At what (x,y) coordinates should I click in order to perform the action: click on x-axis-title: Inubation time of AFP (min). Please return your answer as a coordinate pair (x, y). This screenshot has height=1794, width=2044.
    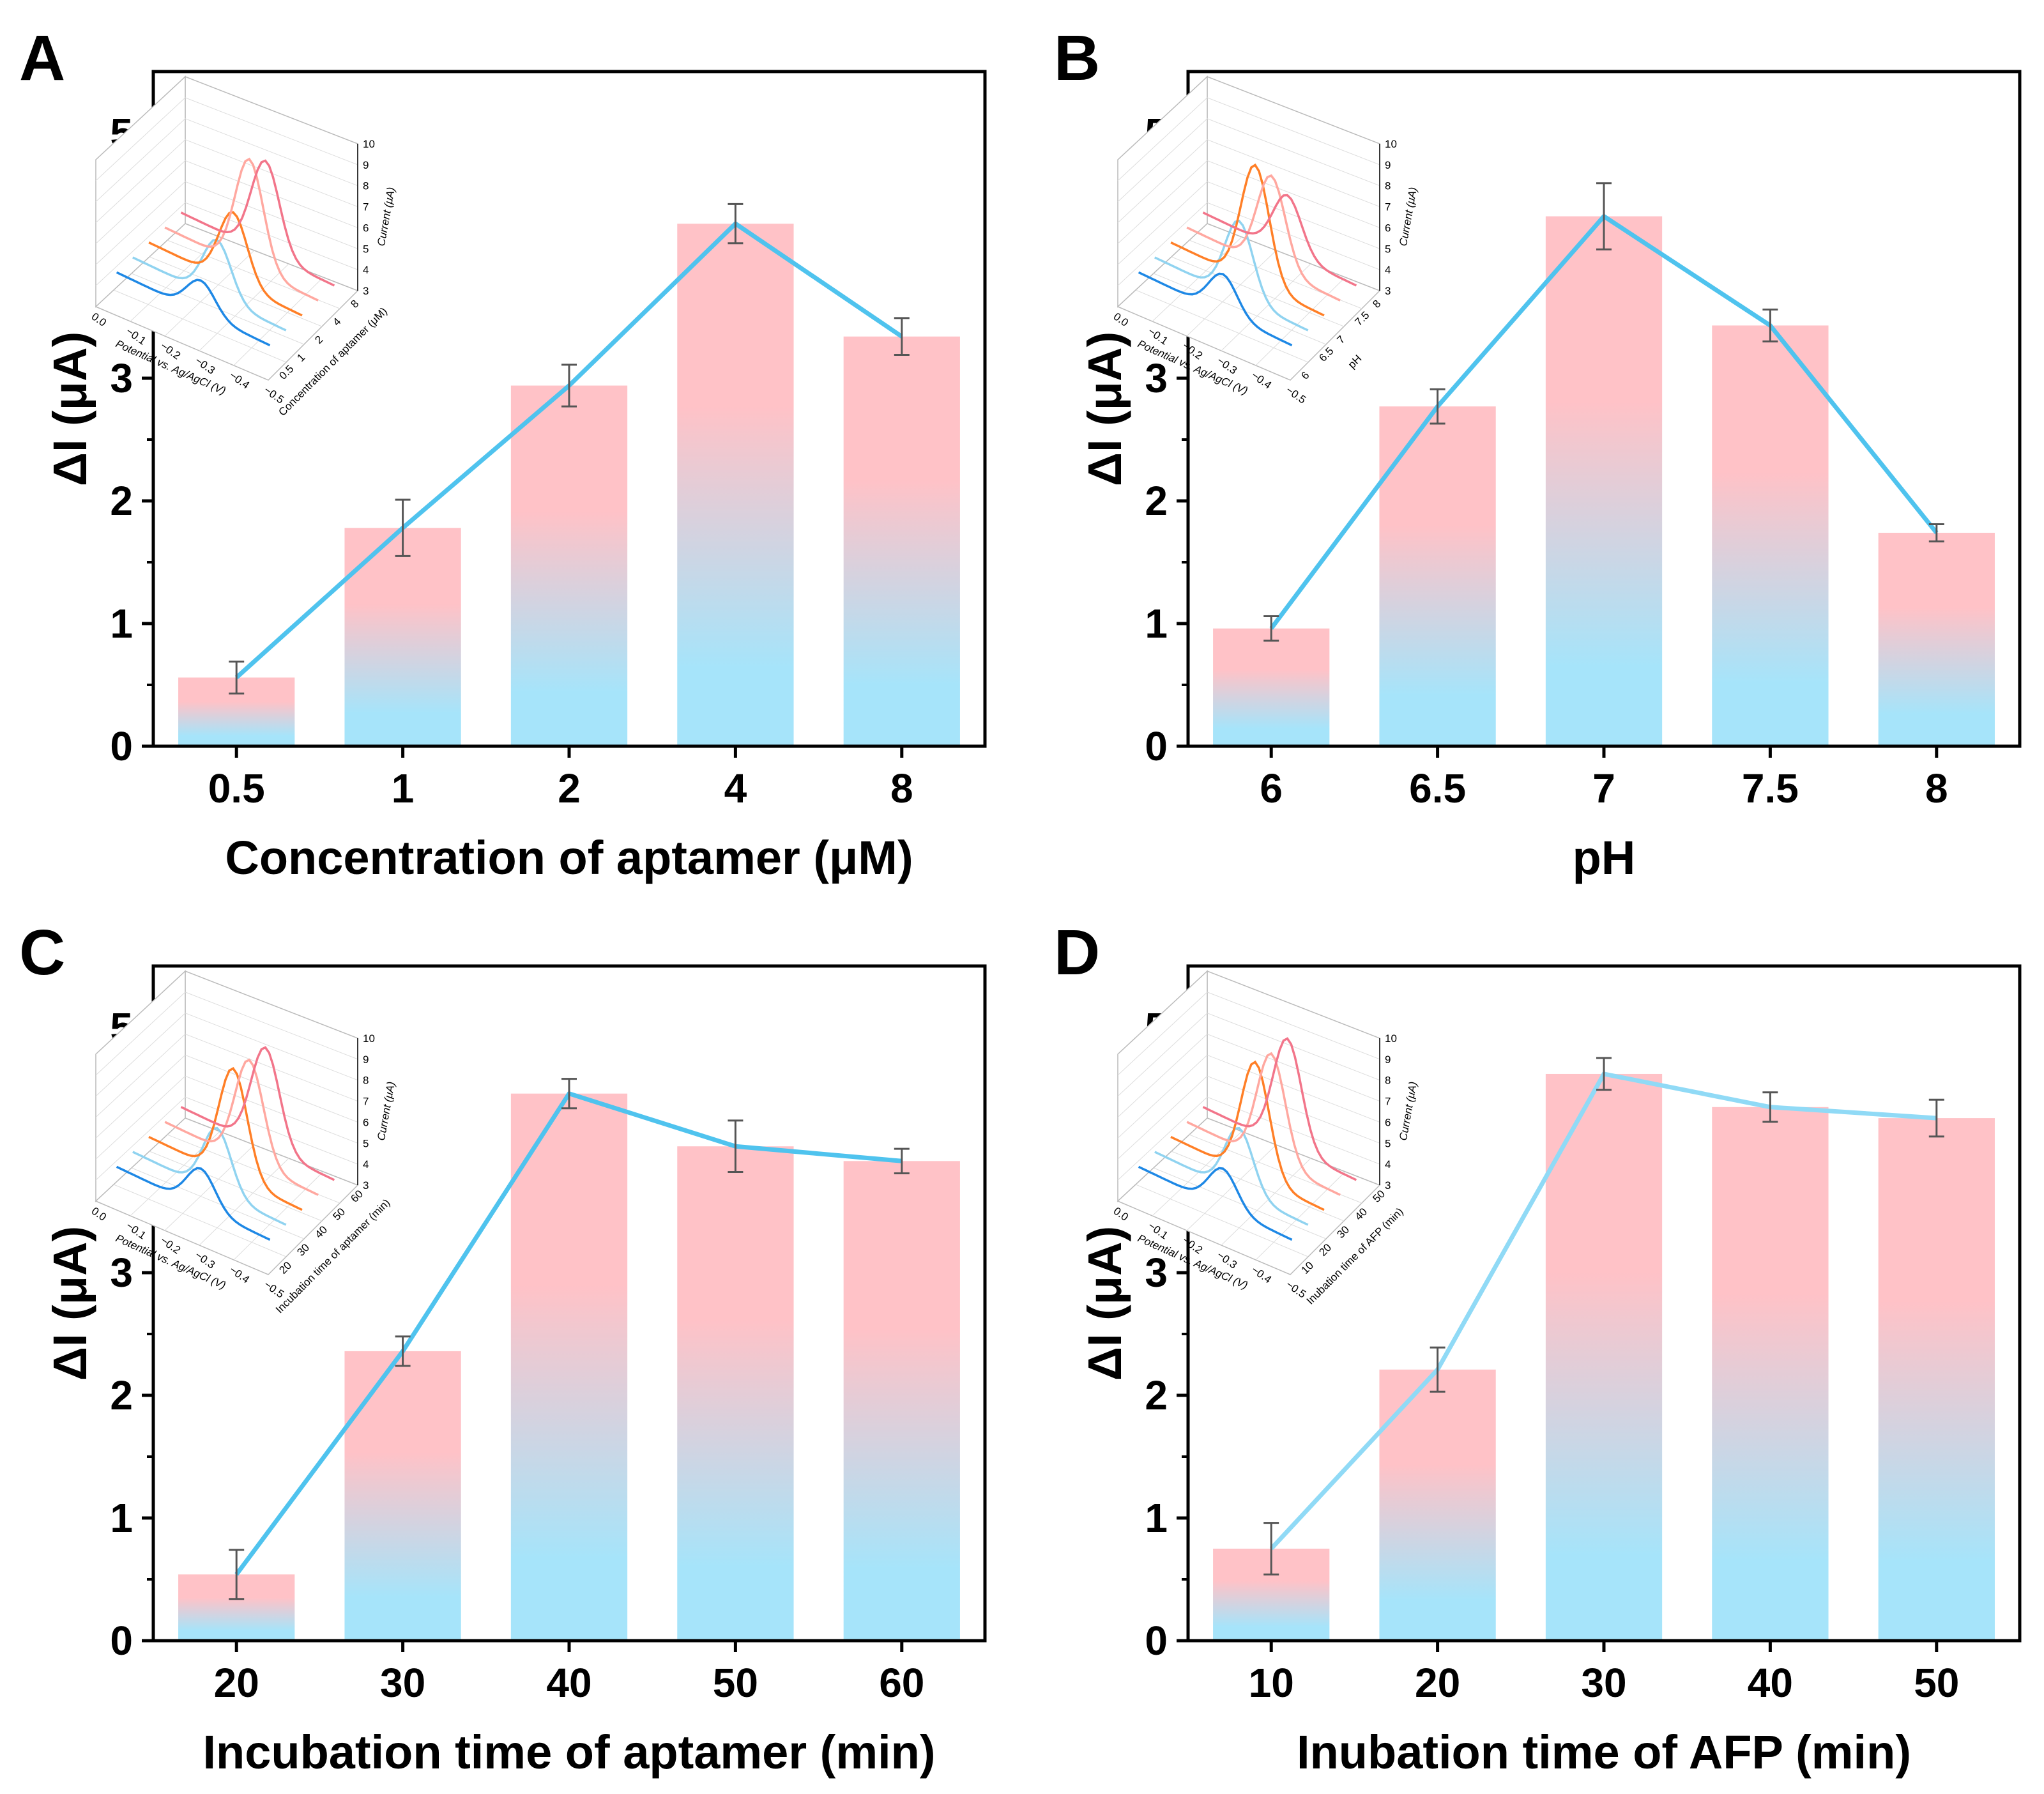
    Looking at the image, I should click on (1604, 1752).